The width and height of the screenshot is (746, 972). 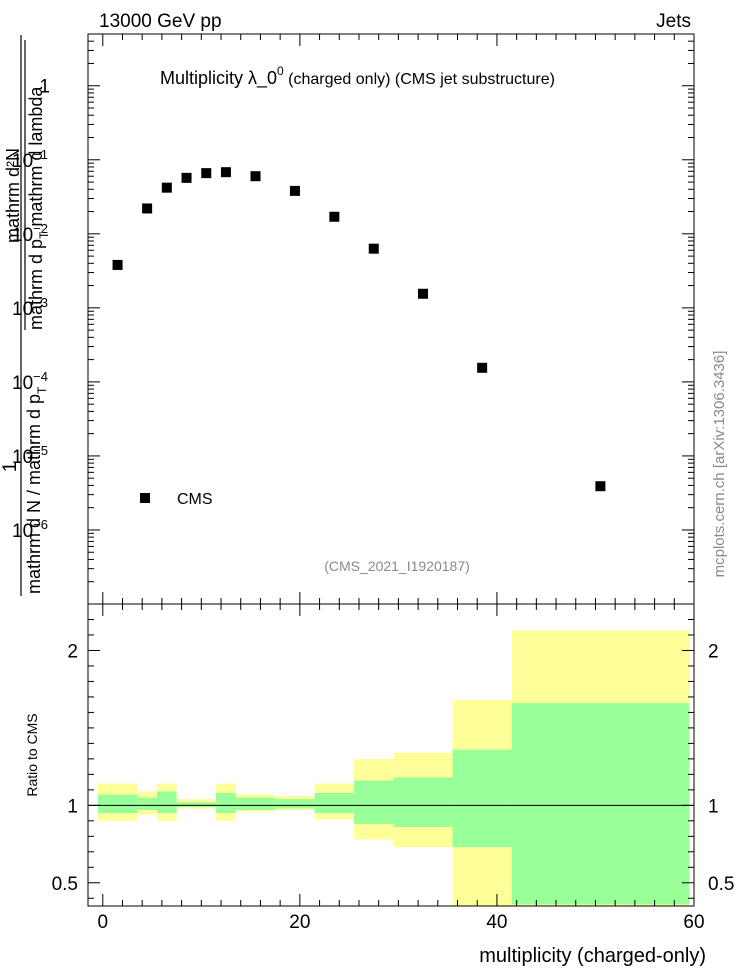 I want to click on x-tick-label: 20, so click(x=299, y=922).